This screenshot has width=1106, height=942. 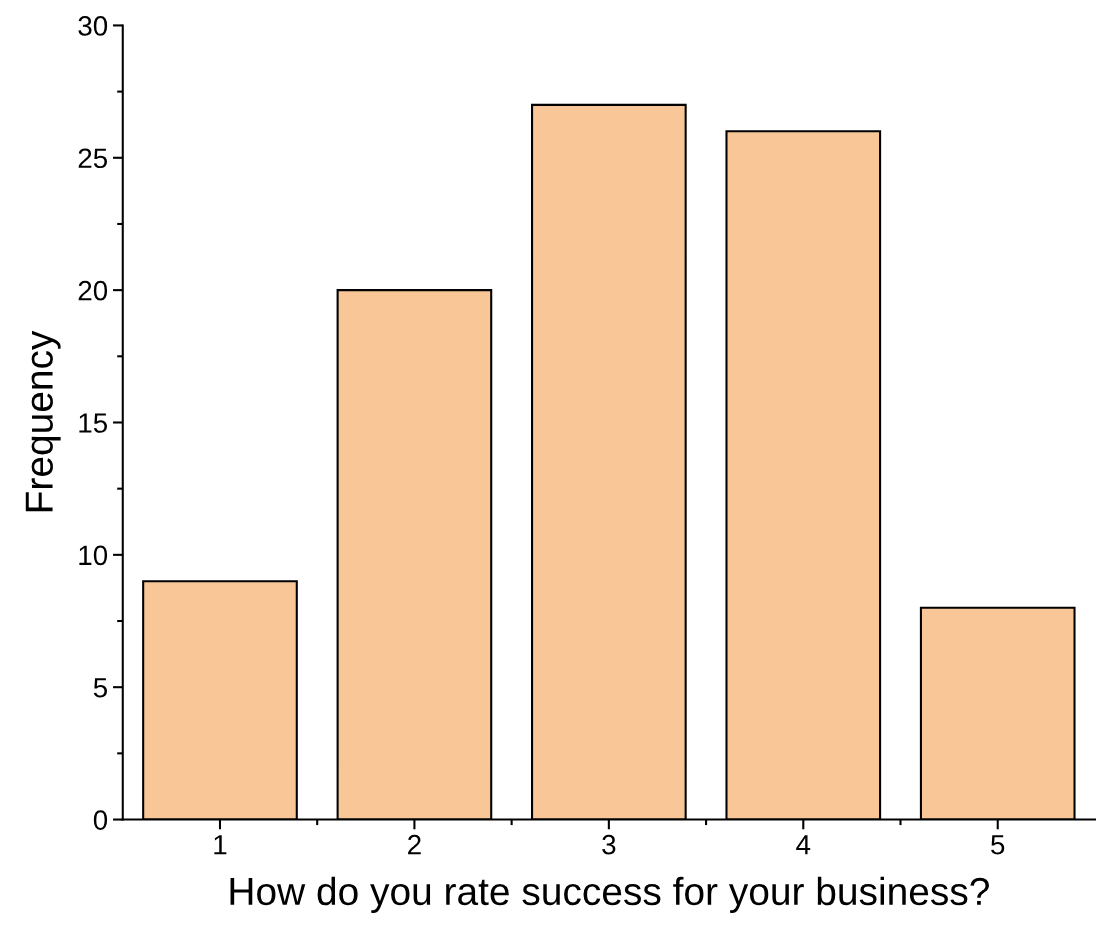 What do you see at coordinates (43, 421) in the screenshot?
I see `y-axis-title: Frequency` at bounding box center [43, 421].